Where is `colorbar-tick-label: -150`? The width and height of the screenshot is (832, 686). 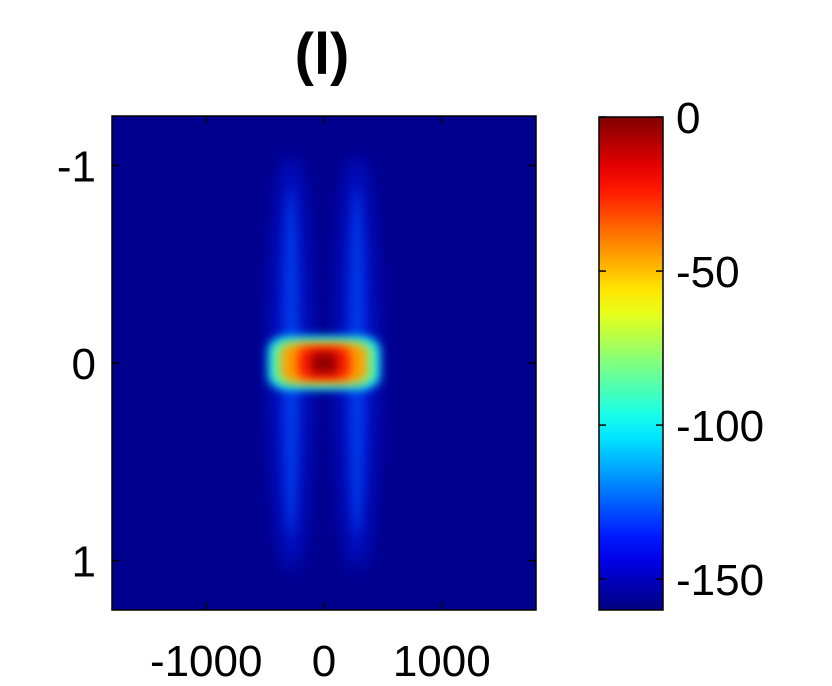 colorbar-tick-label: -150 is located at coordinates (720, 580).